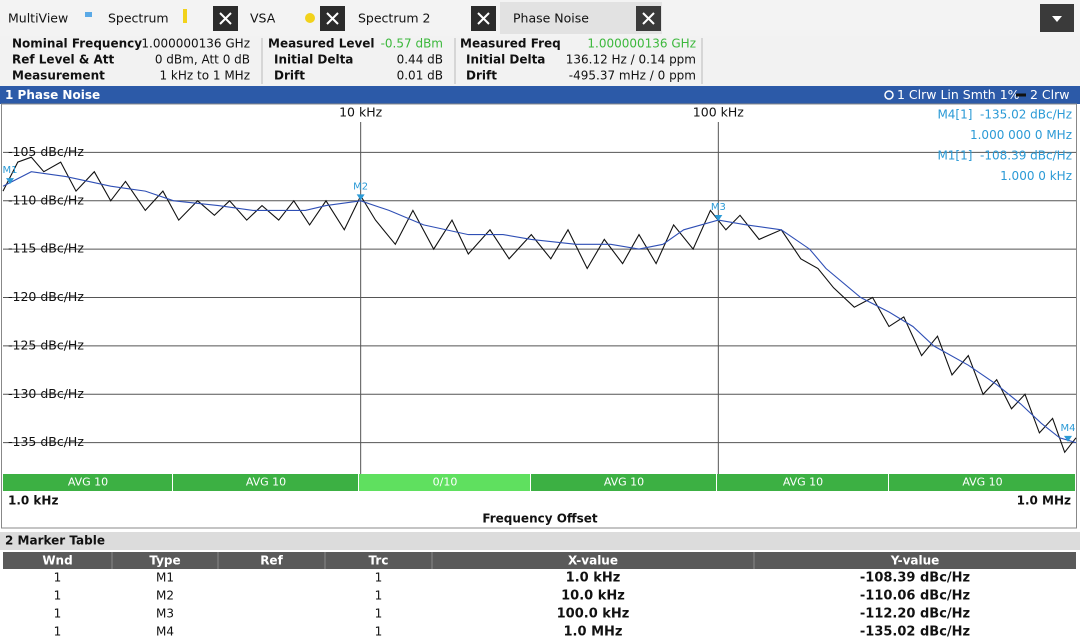 The width and height of the screenshot is (1080, 640). I want to click on table-cell: M2, so click(165, 596).